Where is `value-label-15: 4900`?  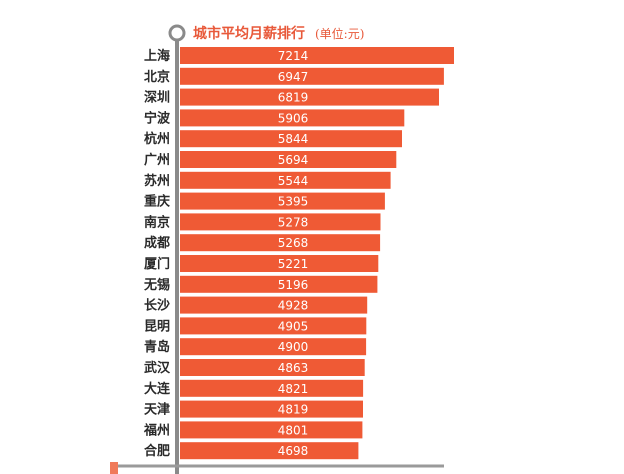
value-label-15: 4900 is located at coordinates (293, 347).